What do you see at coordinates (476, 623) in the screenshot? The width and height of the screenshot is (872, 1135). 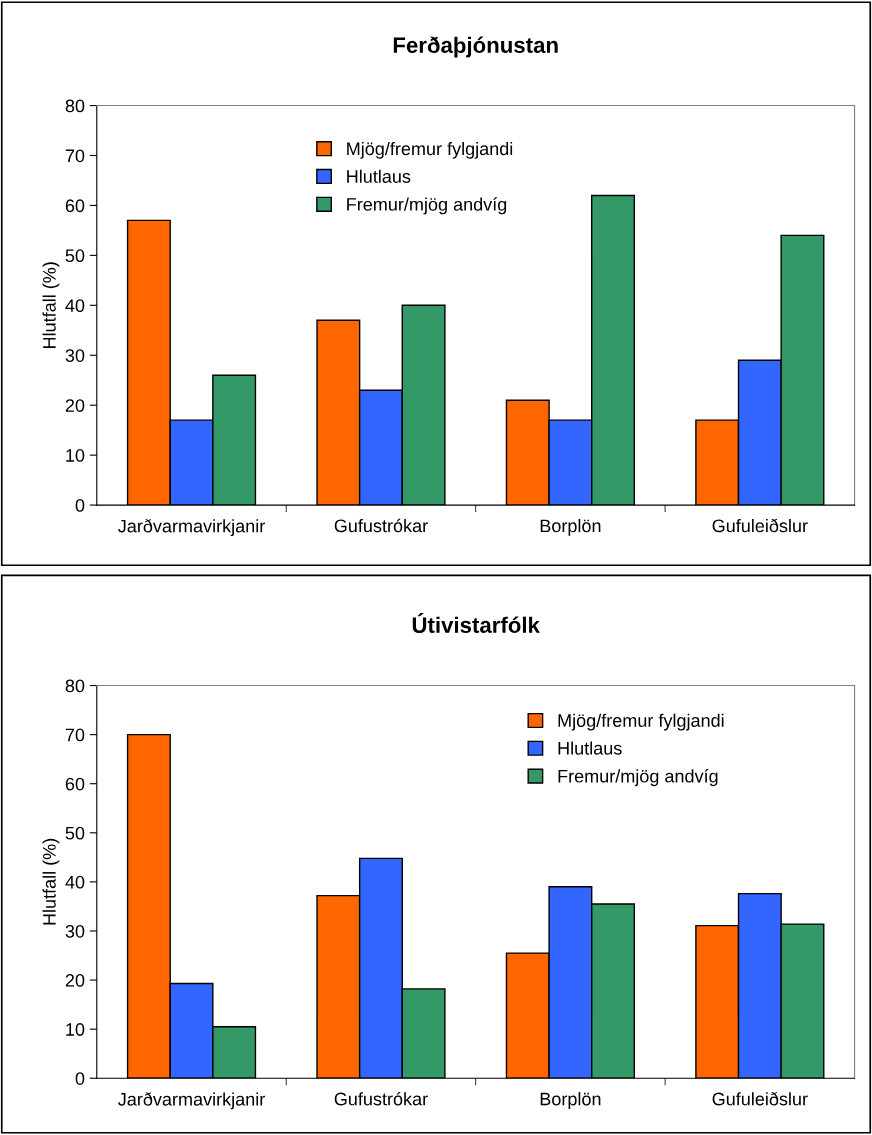 I see `chart-title: Útivistarfólk` at bounding box center [476, 623].